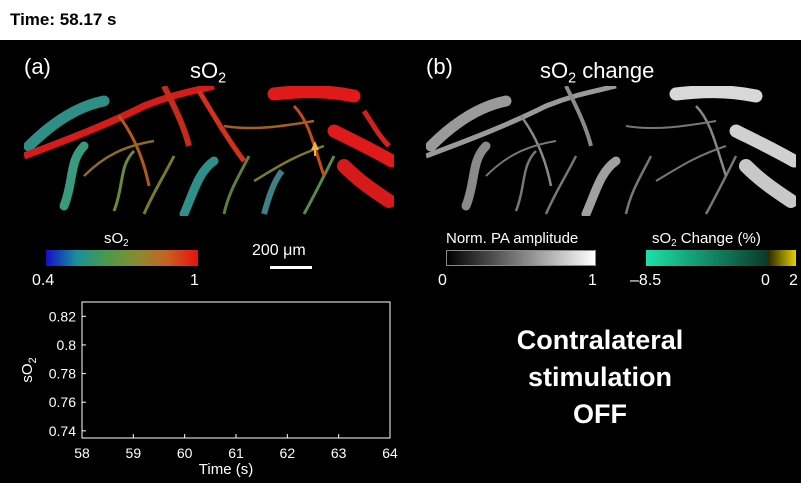  Describe the element at coordinates (82, 453) in the screenshot. I see `x-tick-label: 58` at that location.